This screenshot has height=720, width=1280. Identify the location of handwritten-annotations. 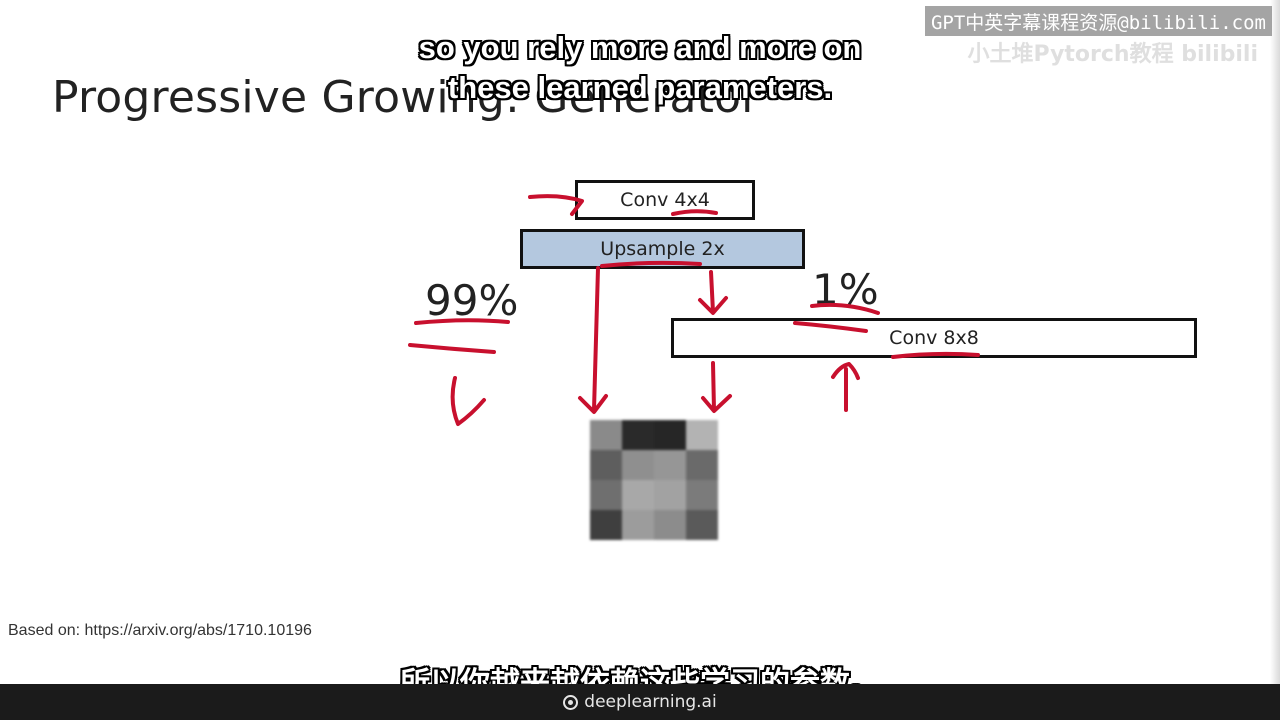
(694, 310).